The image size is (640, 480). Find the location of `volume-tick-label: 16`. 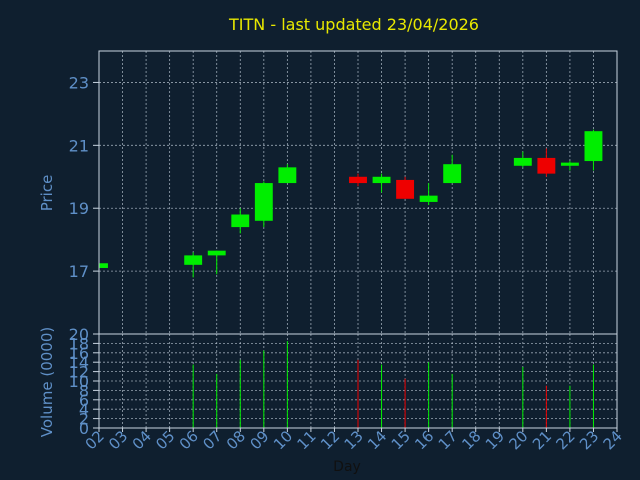

volume-tick-label: 16 is located at coordinates (79, 353).